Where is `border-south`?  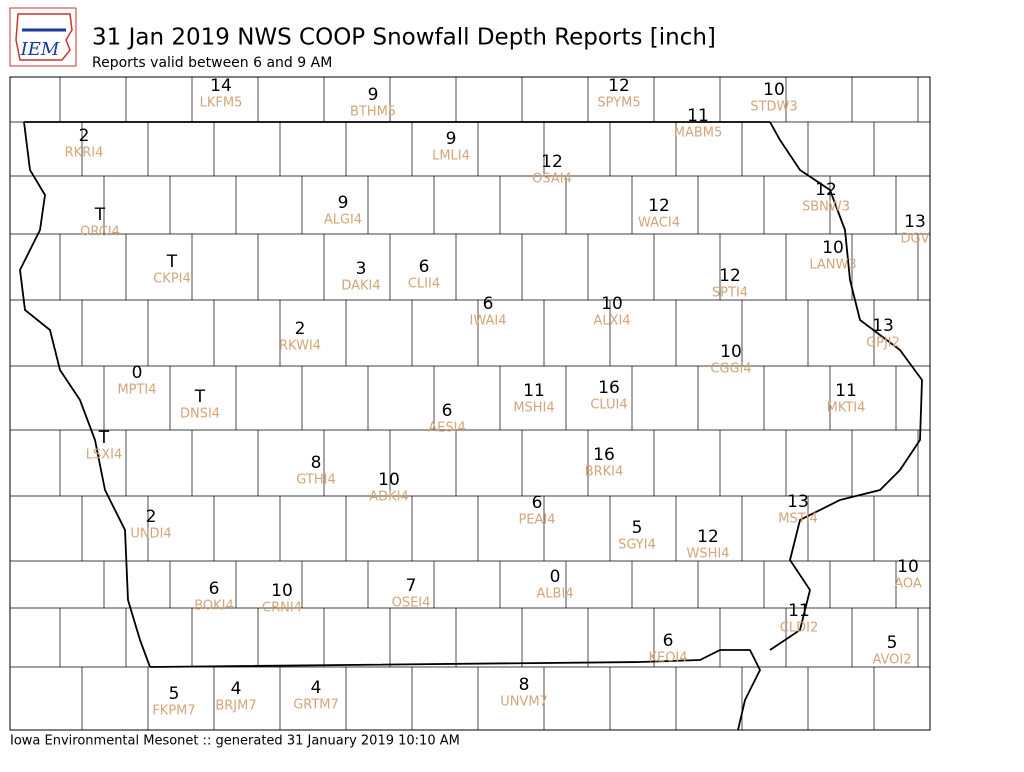 border-south is located at coordinates (455, 689).